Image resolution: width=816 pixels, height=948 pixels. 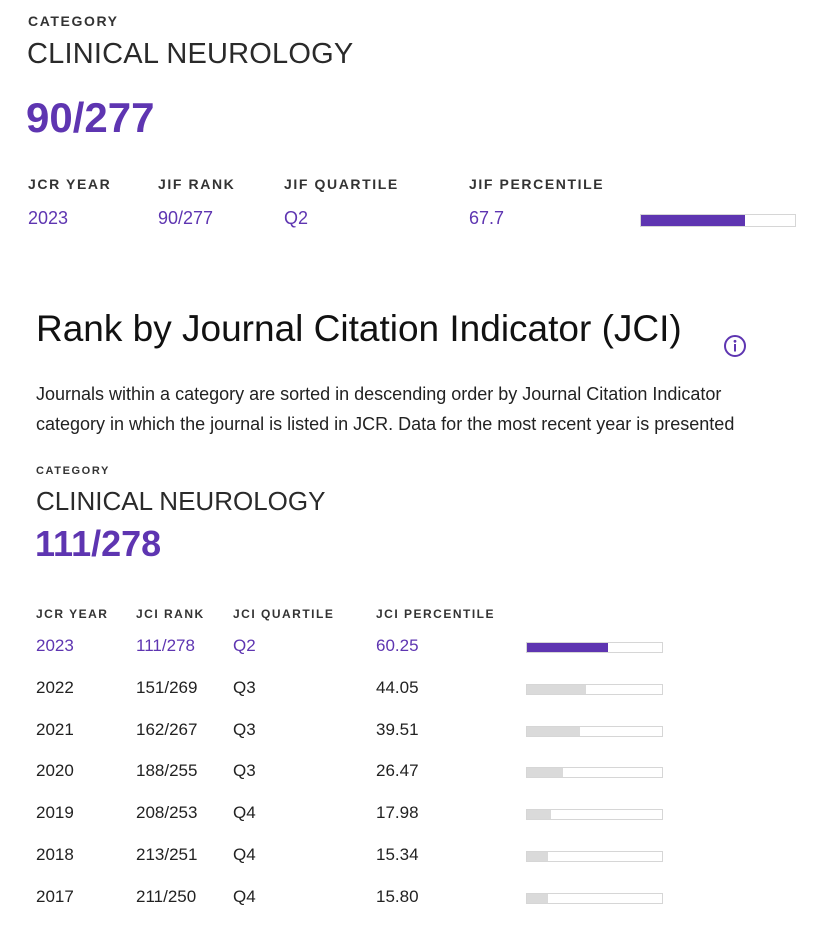 What do you see at coordinates (73, 471) in the screenshot?
I see `jci-category-label: CATEGORY` at bounding box center [73, 471].